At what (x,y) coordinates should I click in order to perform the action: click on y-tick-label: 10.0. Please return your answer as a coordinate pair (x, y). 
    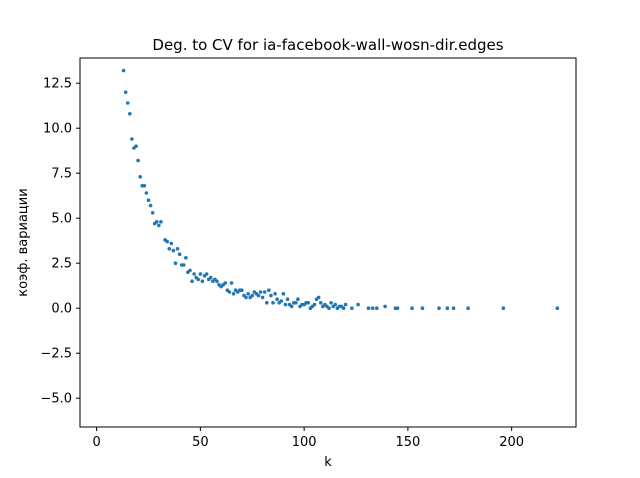
    Looking at the image, I should click on (57, 129).